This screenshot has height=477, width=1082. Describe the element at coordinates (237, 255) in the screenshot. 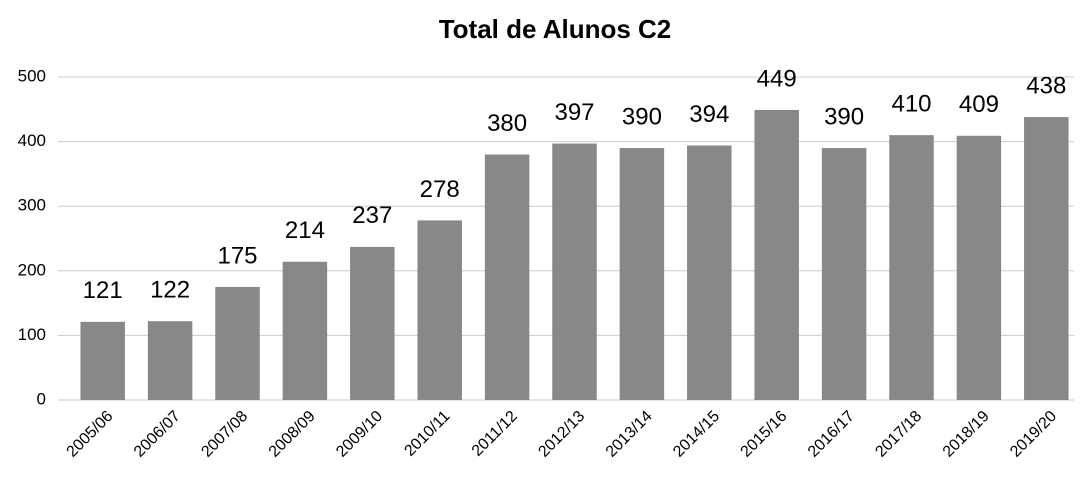

I see `value-label: 175` at that location.